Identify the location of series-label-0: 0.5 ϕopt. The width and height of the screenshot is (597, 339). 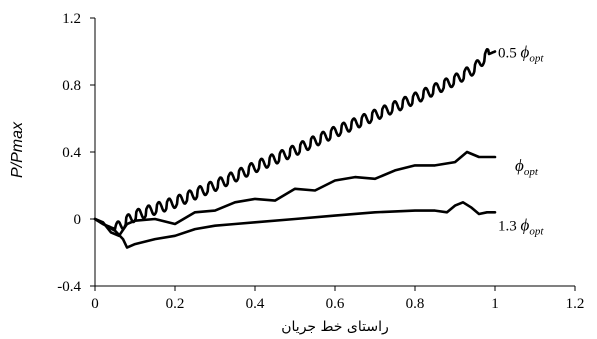
(521, 54).